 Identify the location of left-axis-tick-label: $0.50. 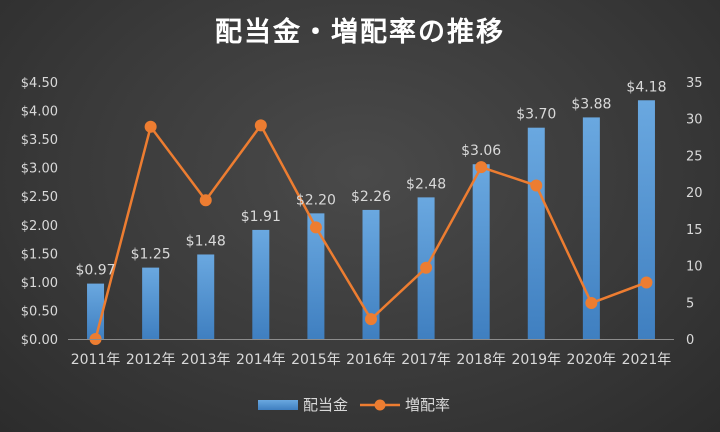
(39, 311).